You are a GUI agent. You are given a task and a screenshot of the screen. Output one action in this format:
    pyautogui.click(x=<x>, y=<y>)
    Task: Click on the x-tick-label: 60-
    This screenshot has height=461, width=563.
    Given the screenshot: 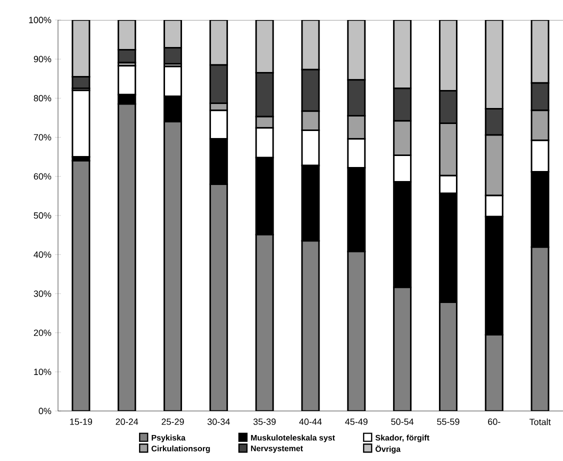 What is the action you would take?
    pyautogui.click(x=494, y=421)
    